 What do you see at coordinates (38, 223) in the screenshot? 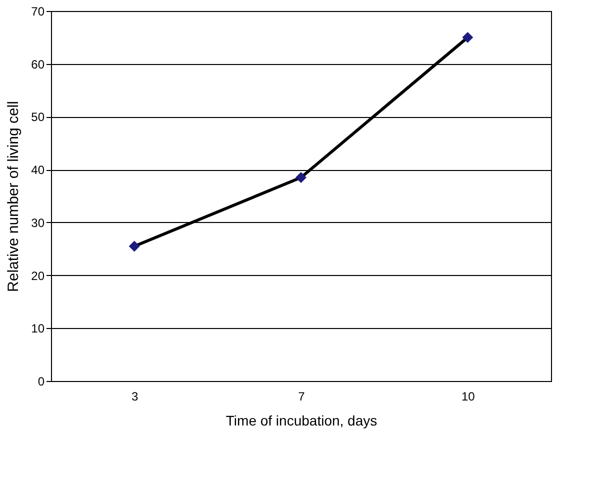
I see `y-tick-label: 30` at bounding box center [38, 223].